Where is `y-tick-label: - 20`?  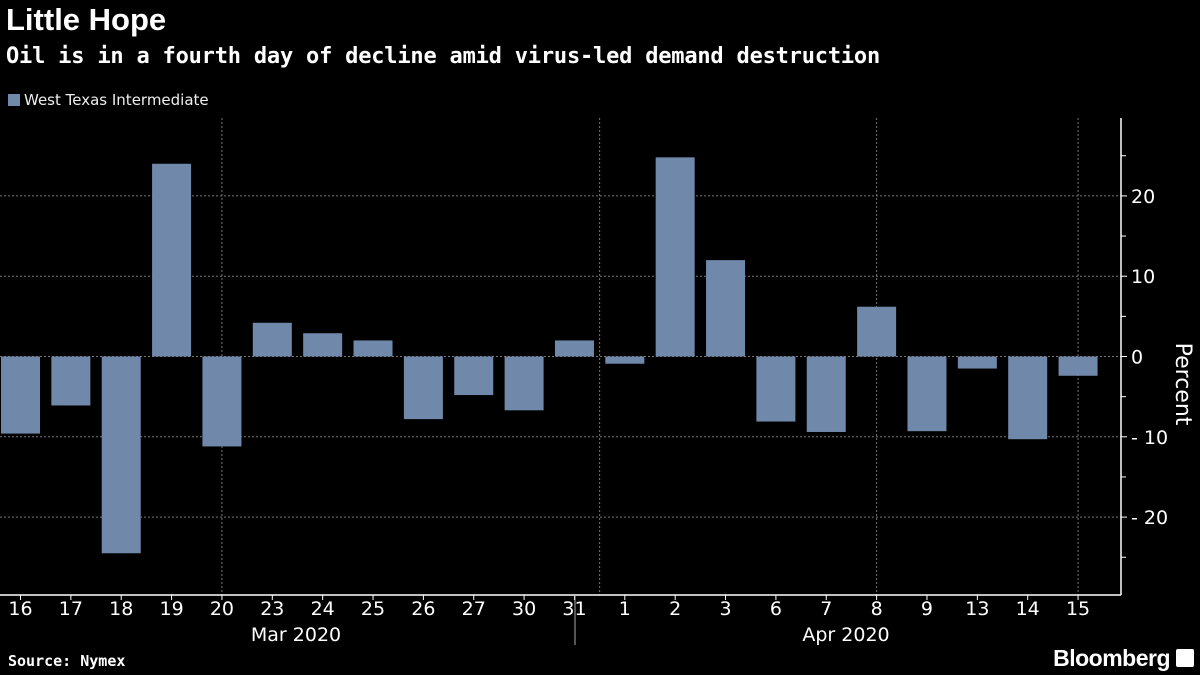
y-tick-label: - 20 is located at coordinates (1149, 518).